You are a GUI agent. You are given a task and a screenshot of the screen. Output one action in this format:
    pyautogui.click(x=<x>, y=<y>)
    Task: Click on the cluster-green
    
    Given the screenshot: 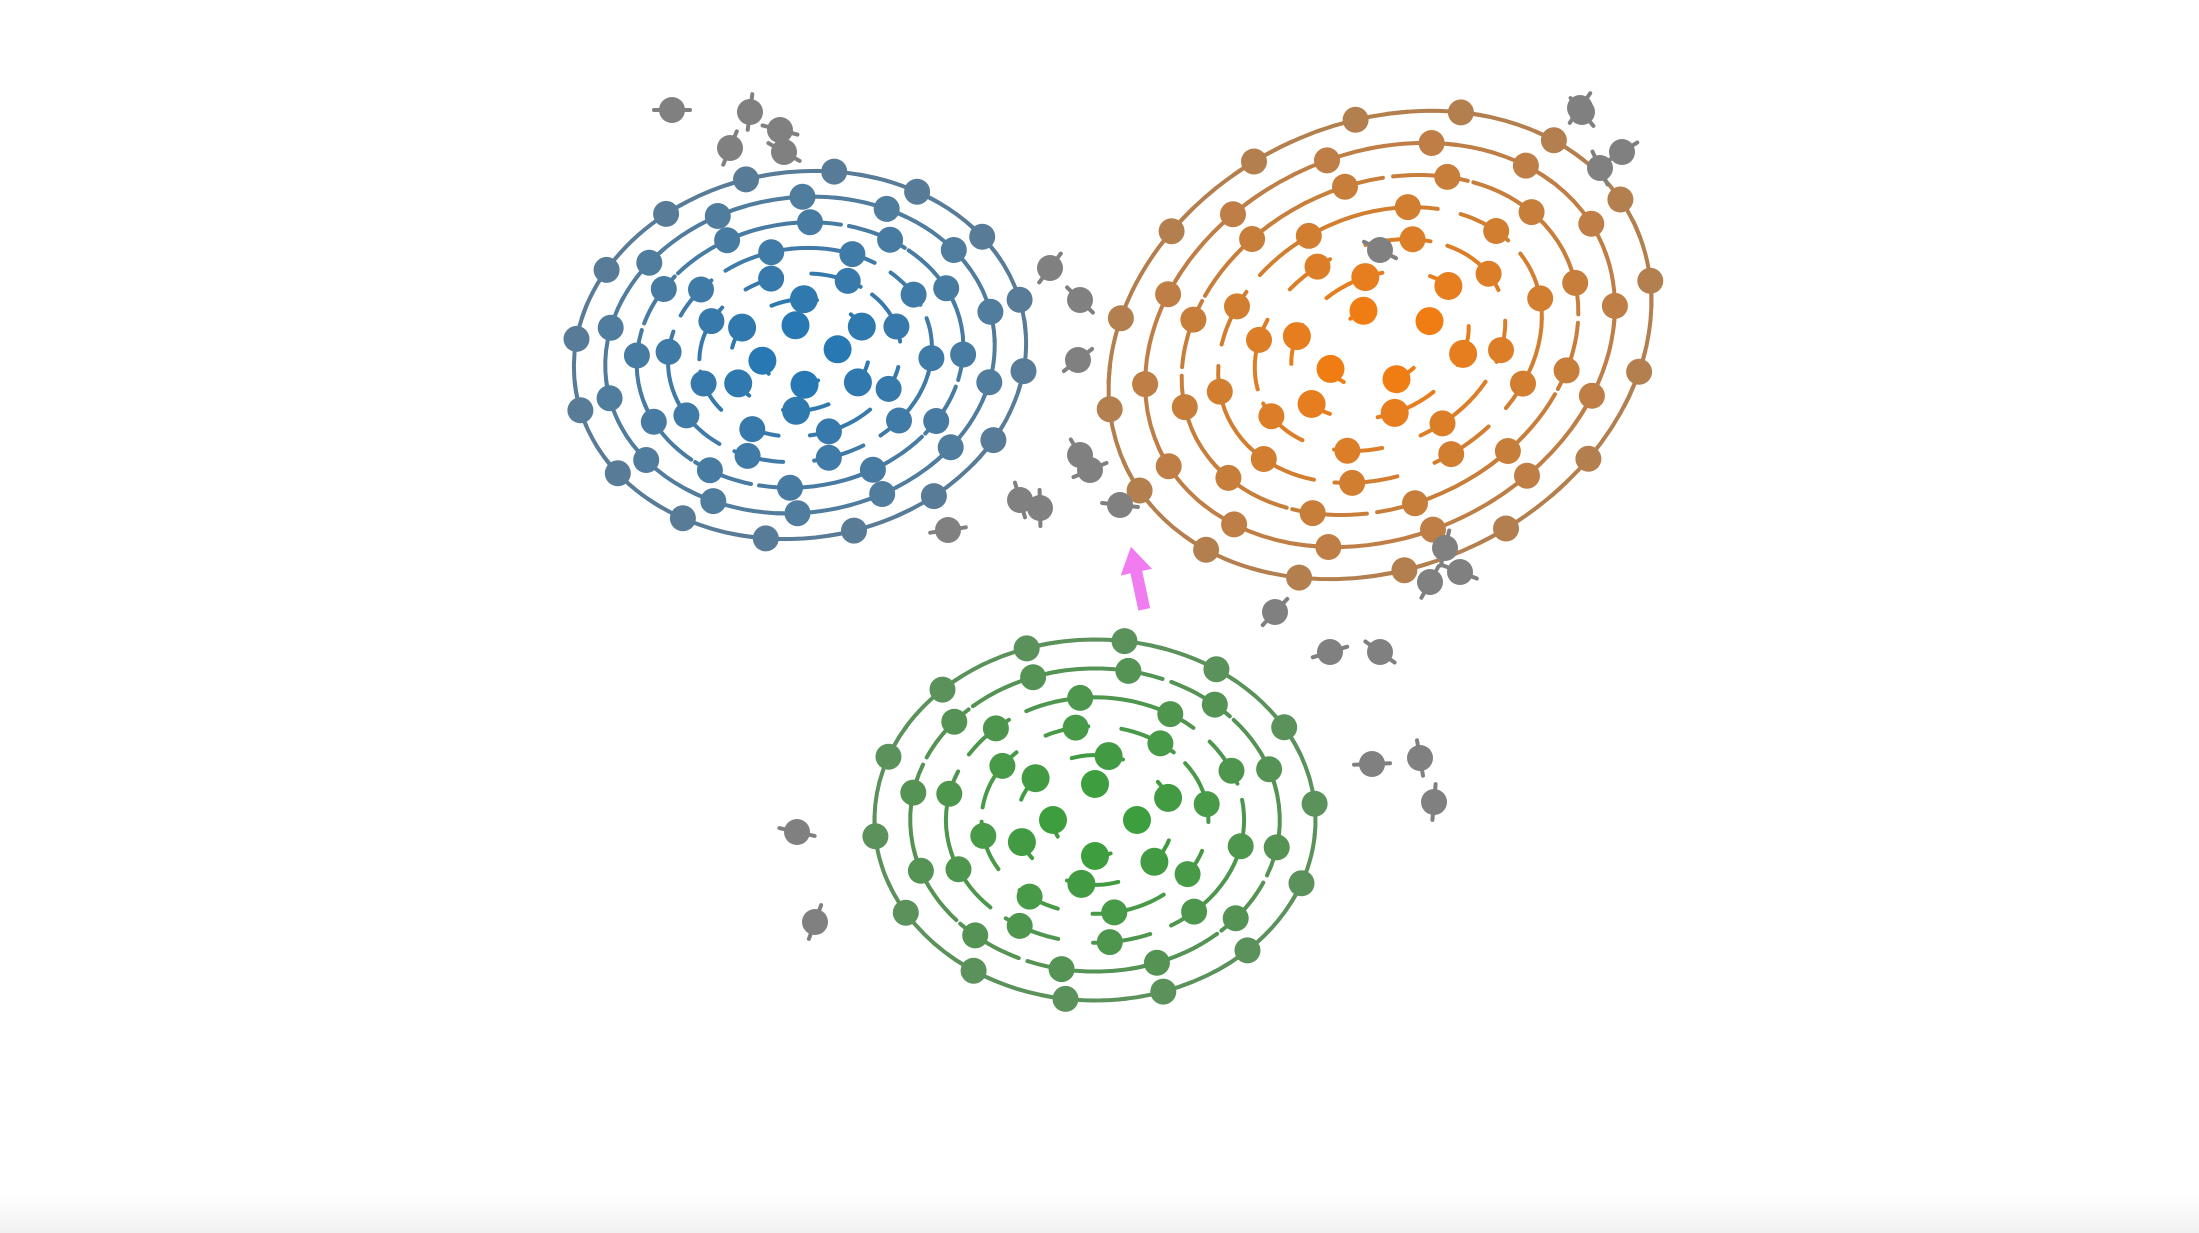 What is the action you would take?
    pyautogui.click(x=1095, y=820)
    